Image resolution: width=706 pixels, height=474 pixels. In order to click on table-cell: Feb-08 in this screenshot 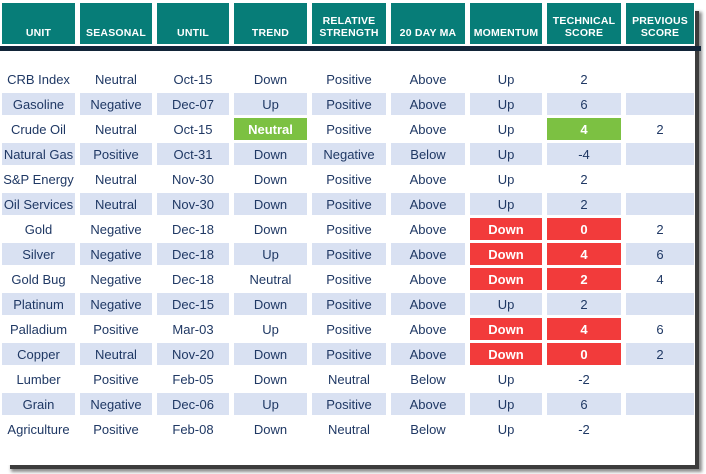, I will do `click(193, 429)`.